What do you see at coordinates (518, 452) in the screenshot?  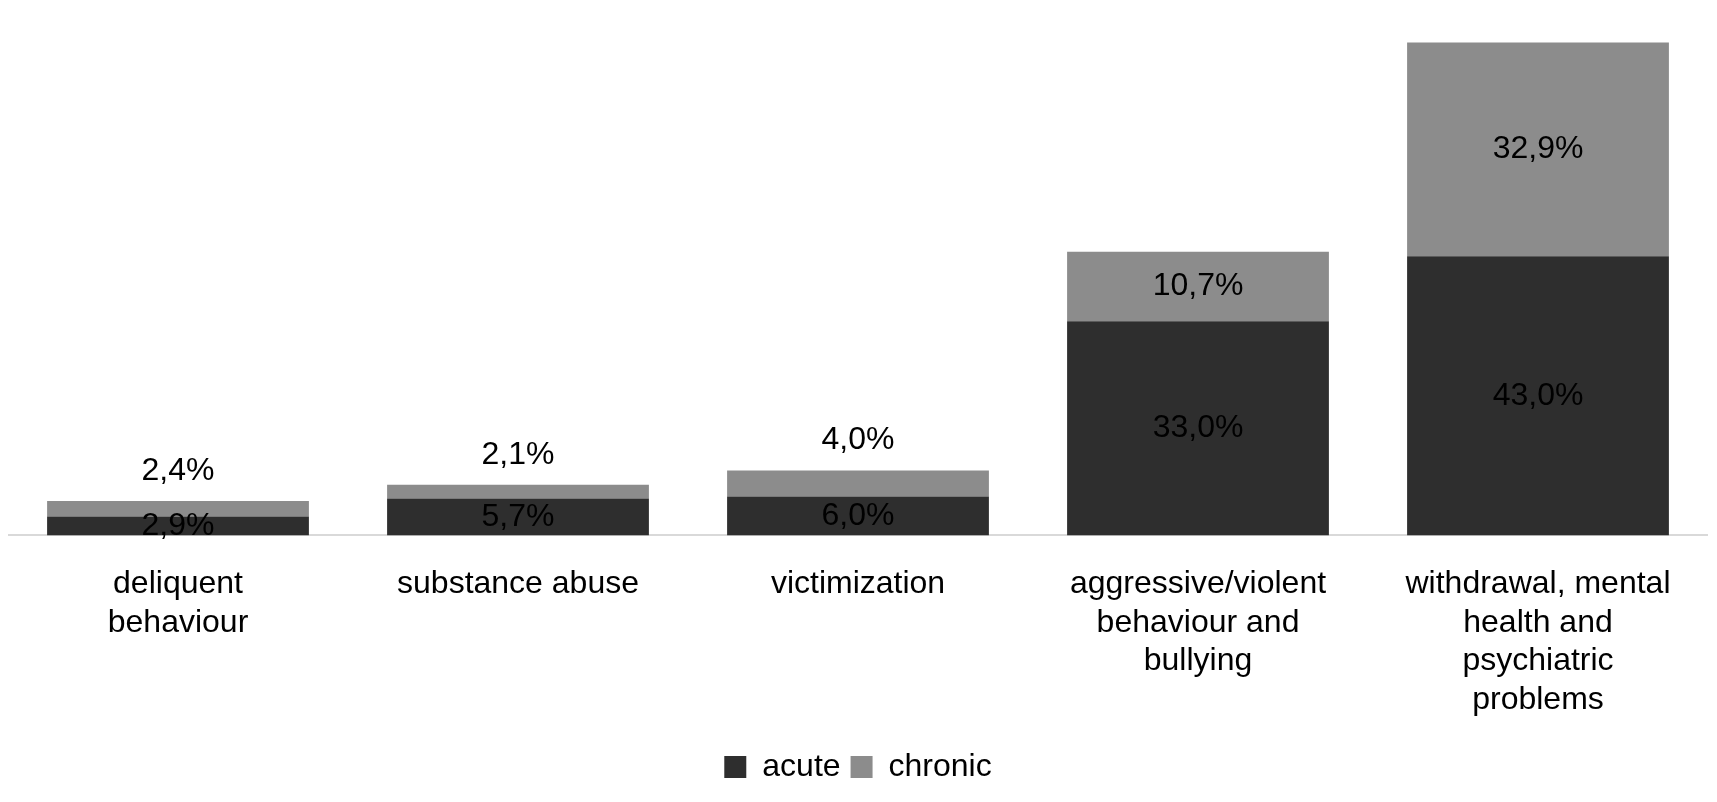 I see `data-label: 2,1%` at bounding box center [518, 452].